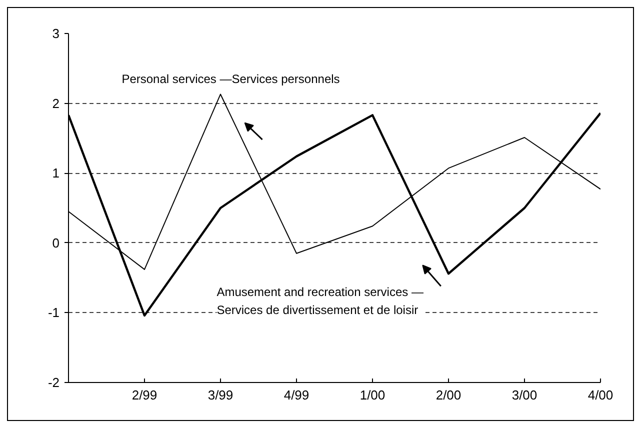 The width and height of the screenshot is (643, 430). I want to click on x-tick-label: 3/00, so click(525, 395).